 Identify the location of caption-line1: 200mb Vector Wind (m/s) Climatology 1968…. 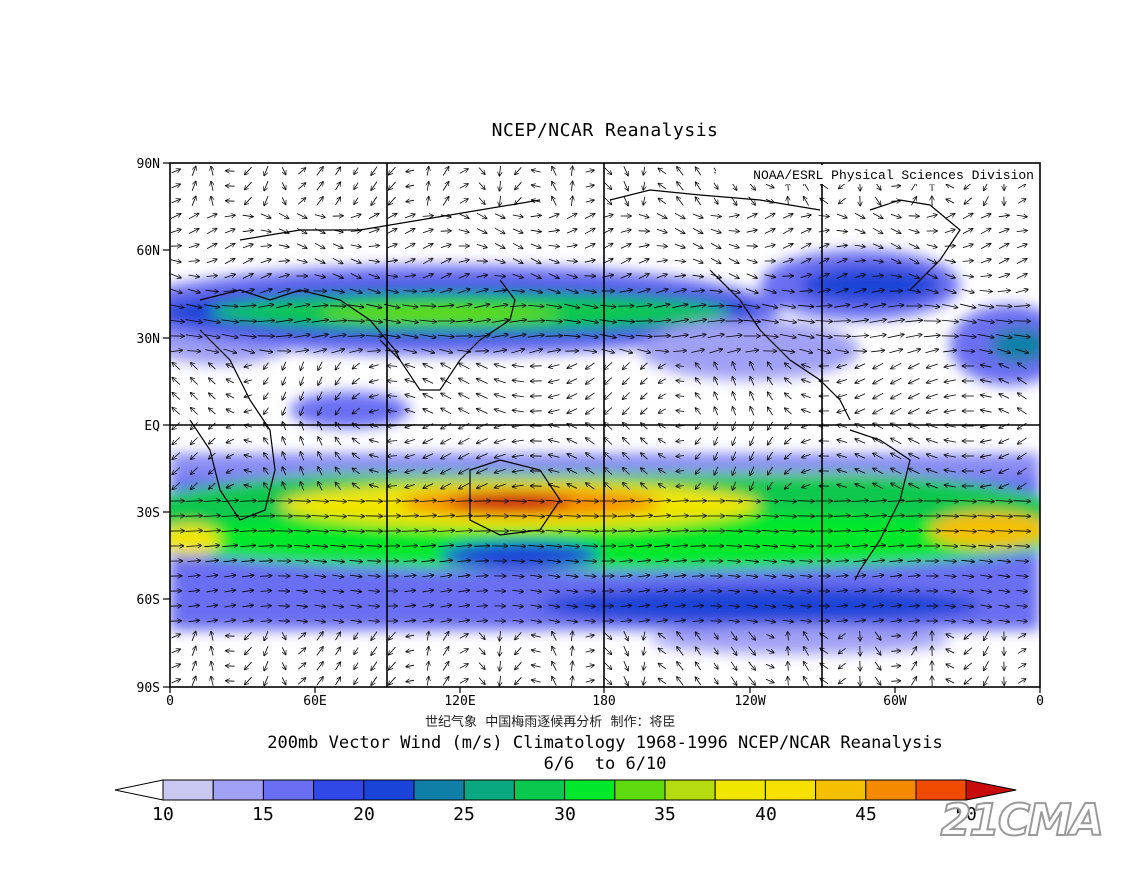
(605, 743).